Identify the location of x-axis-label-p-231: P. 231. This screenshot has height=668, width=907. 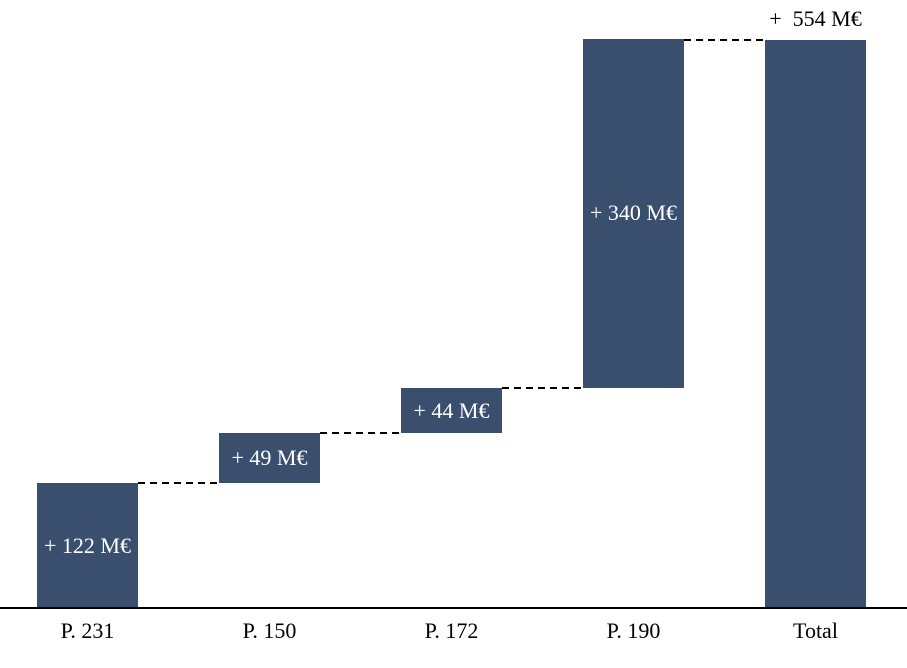
(87, 630).